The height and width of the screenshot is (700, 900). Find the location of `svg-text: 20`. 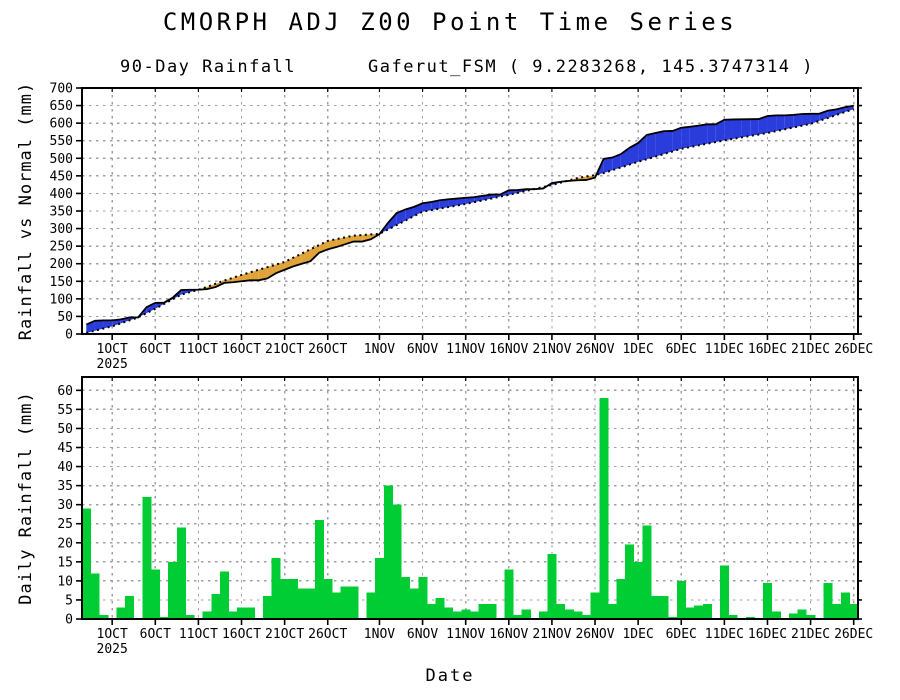

svg-text: 20 is located at coordinates (65, 543).